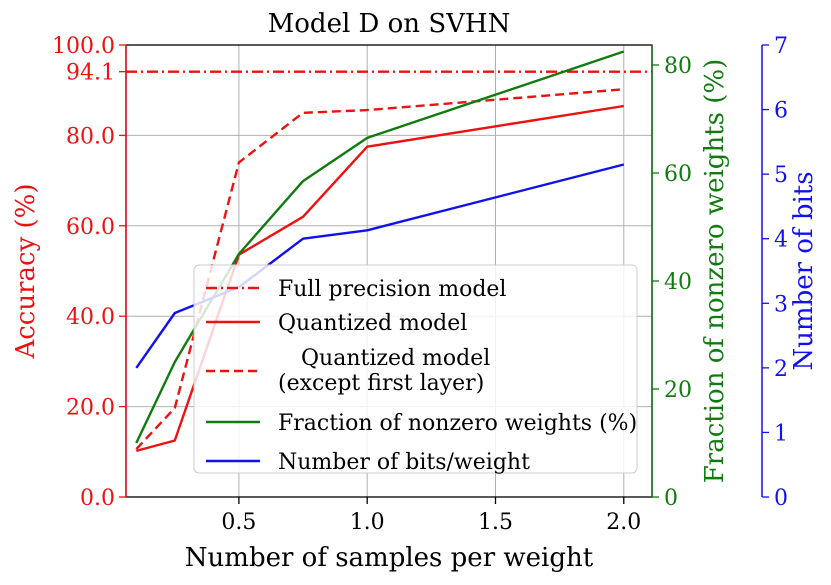 The image size is (831, 585). Describe the element at coordinates (389, 24) in the screenshot. I see `chart-title: Model D on SVHN` at that location.